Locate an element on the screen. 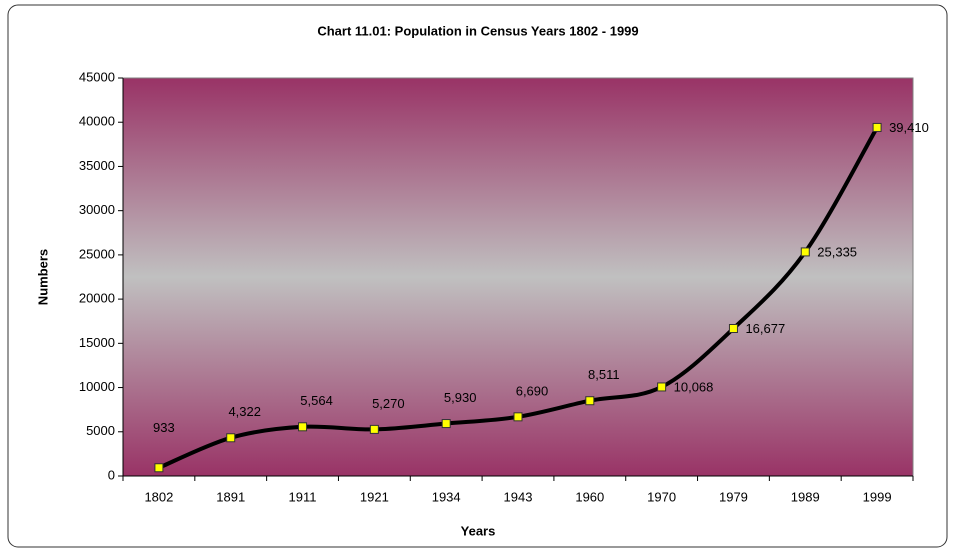 This screenshot has width=953, height=555. y-axis-label: Numbers is located at coordinates (42, 277).